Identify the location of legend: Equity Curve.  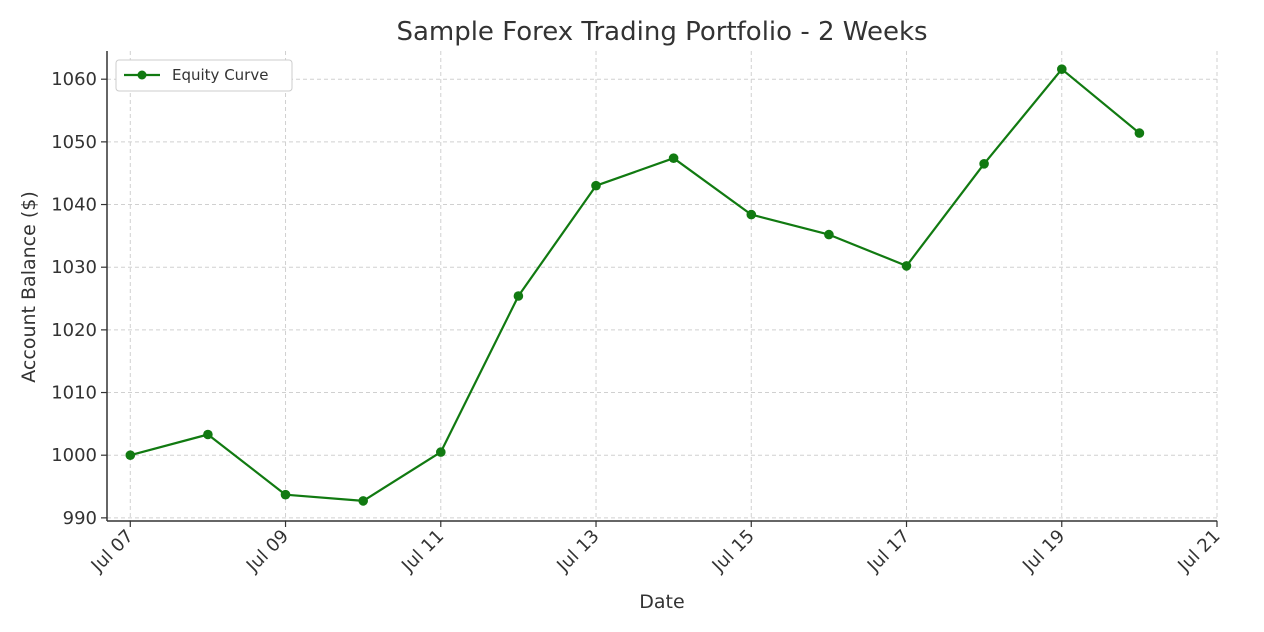
(204, 75).